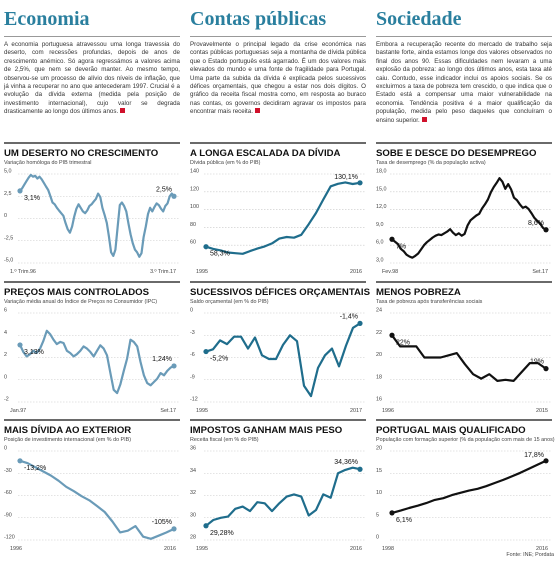  I want to click on chart-title: IMPOSTOS GANHAM MAIS PESO, so click(266, 430).